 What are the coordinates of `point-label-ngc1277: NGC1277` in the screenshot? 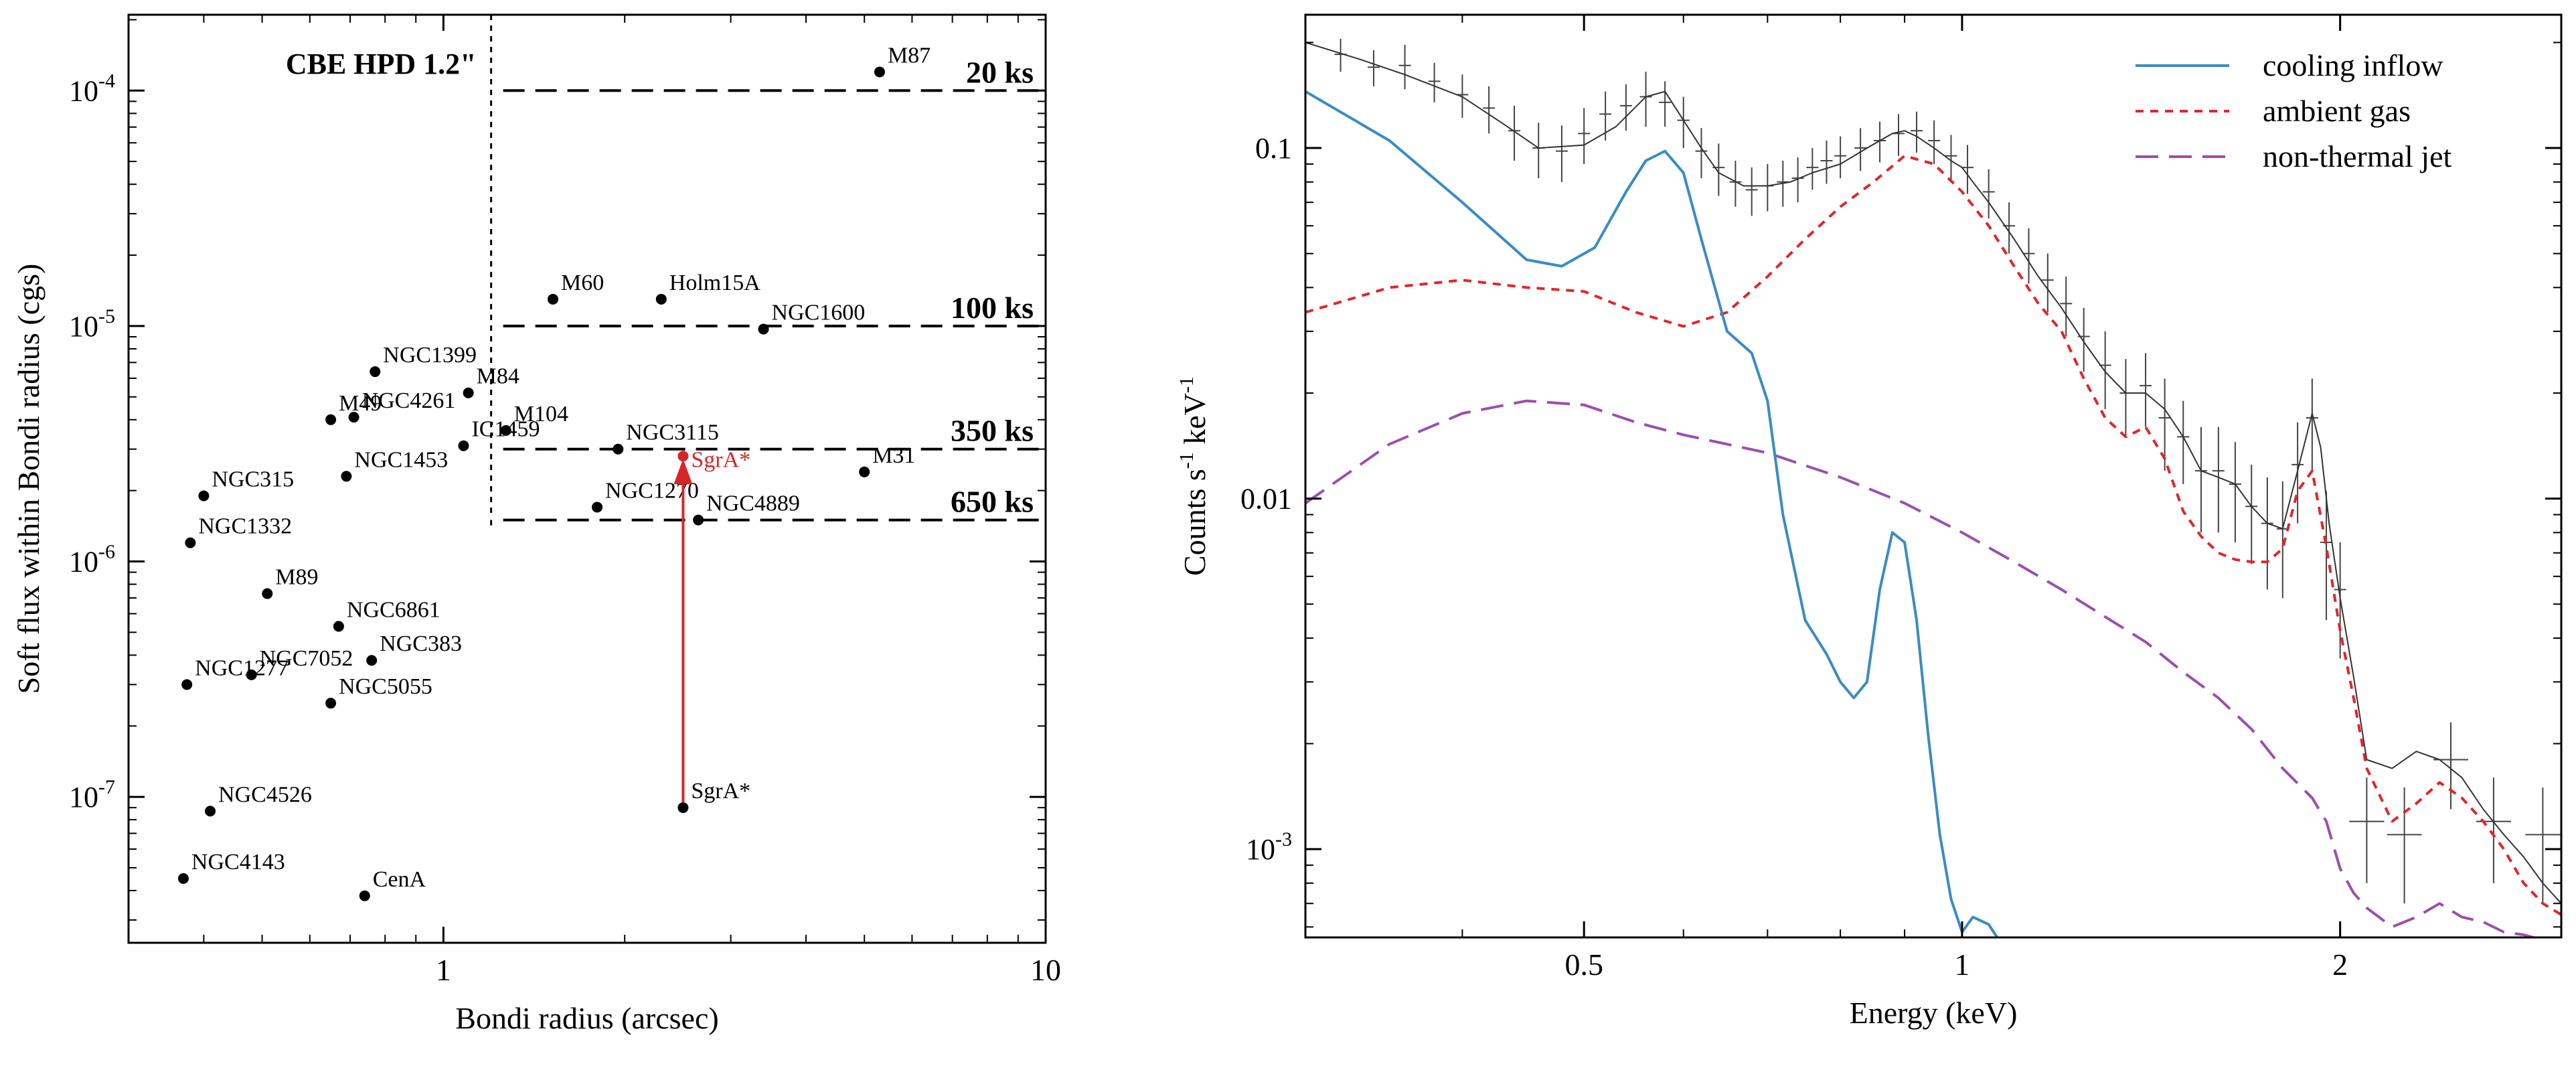 It's located at (242, 668).